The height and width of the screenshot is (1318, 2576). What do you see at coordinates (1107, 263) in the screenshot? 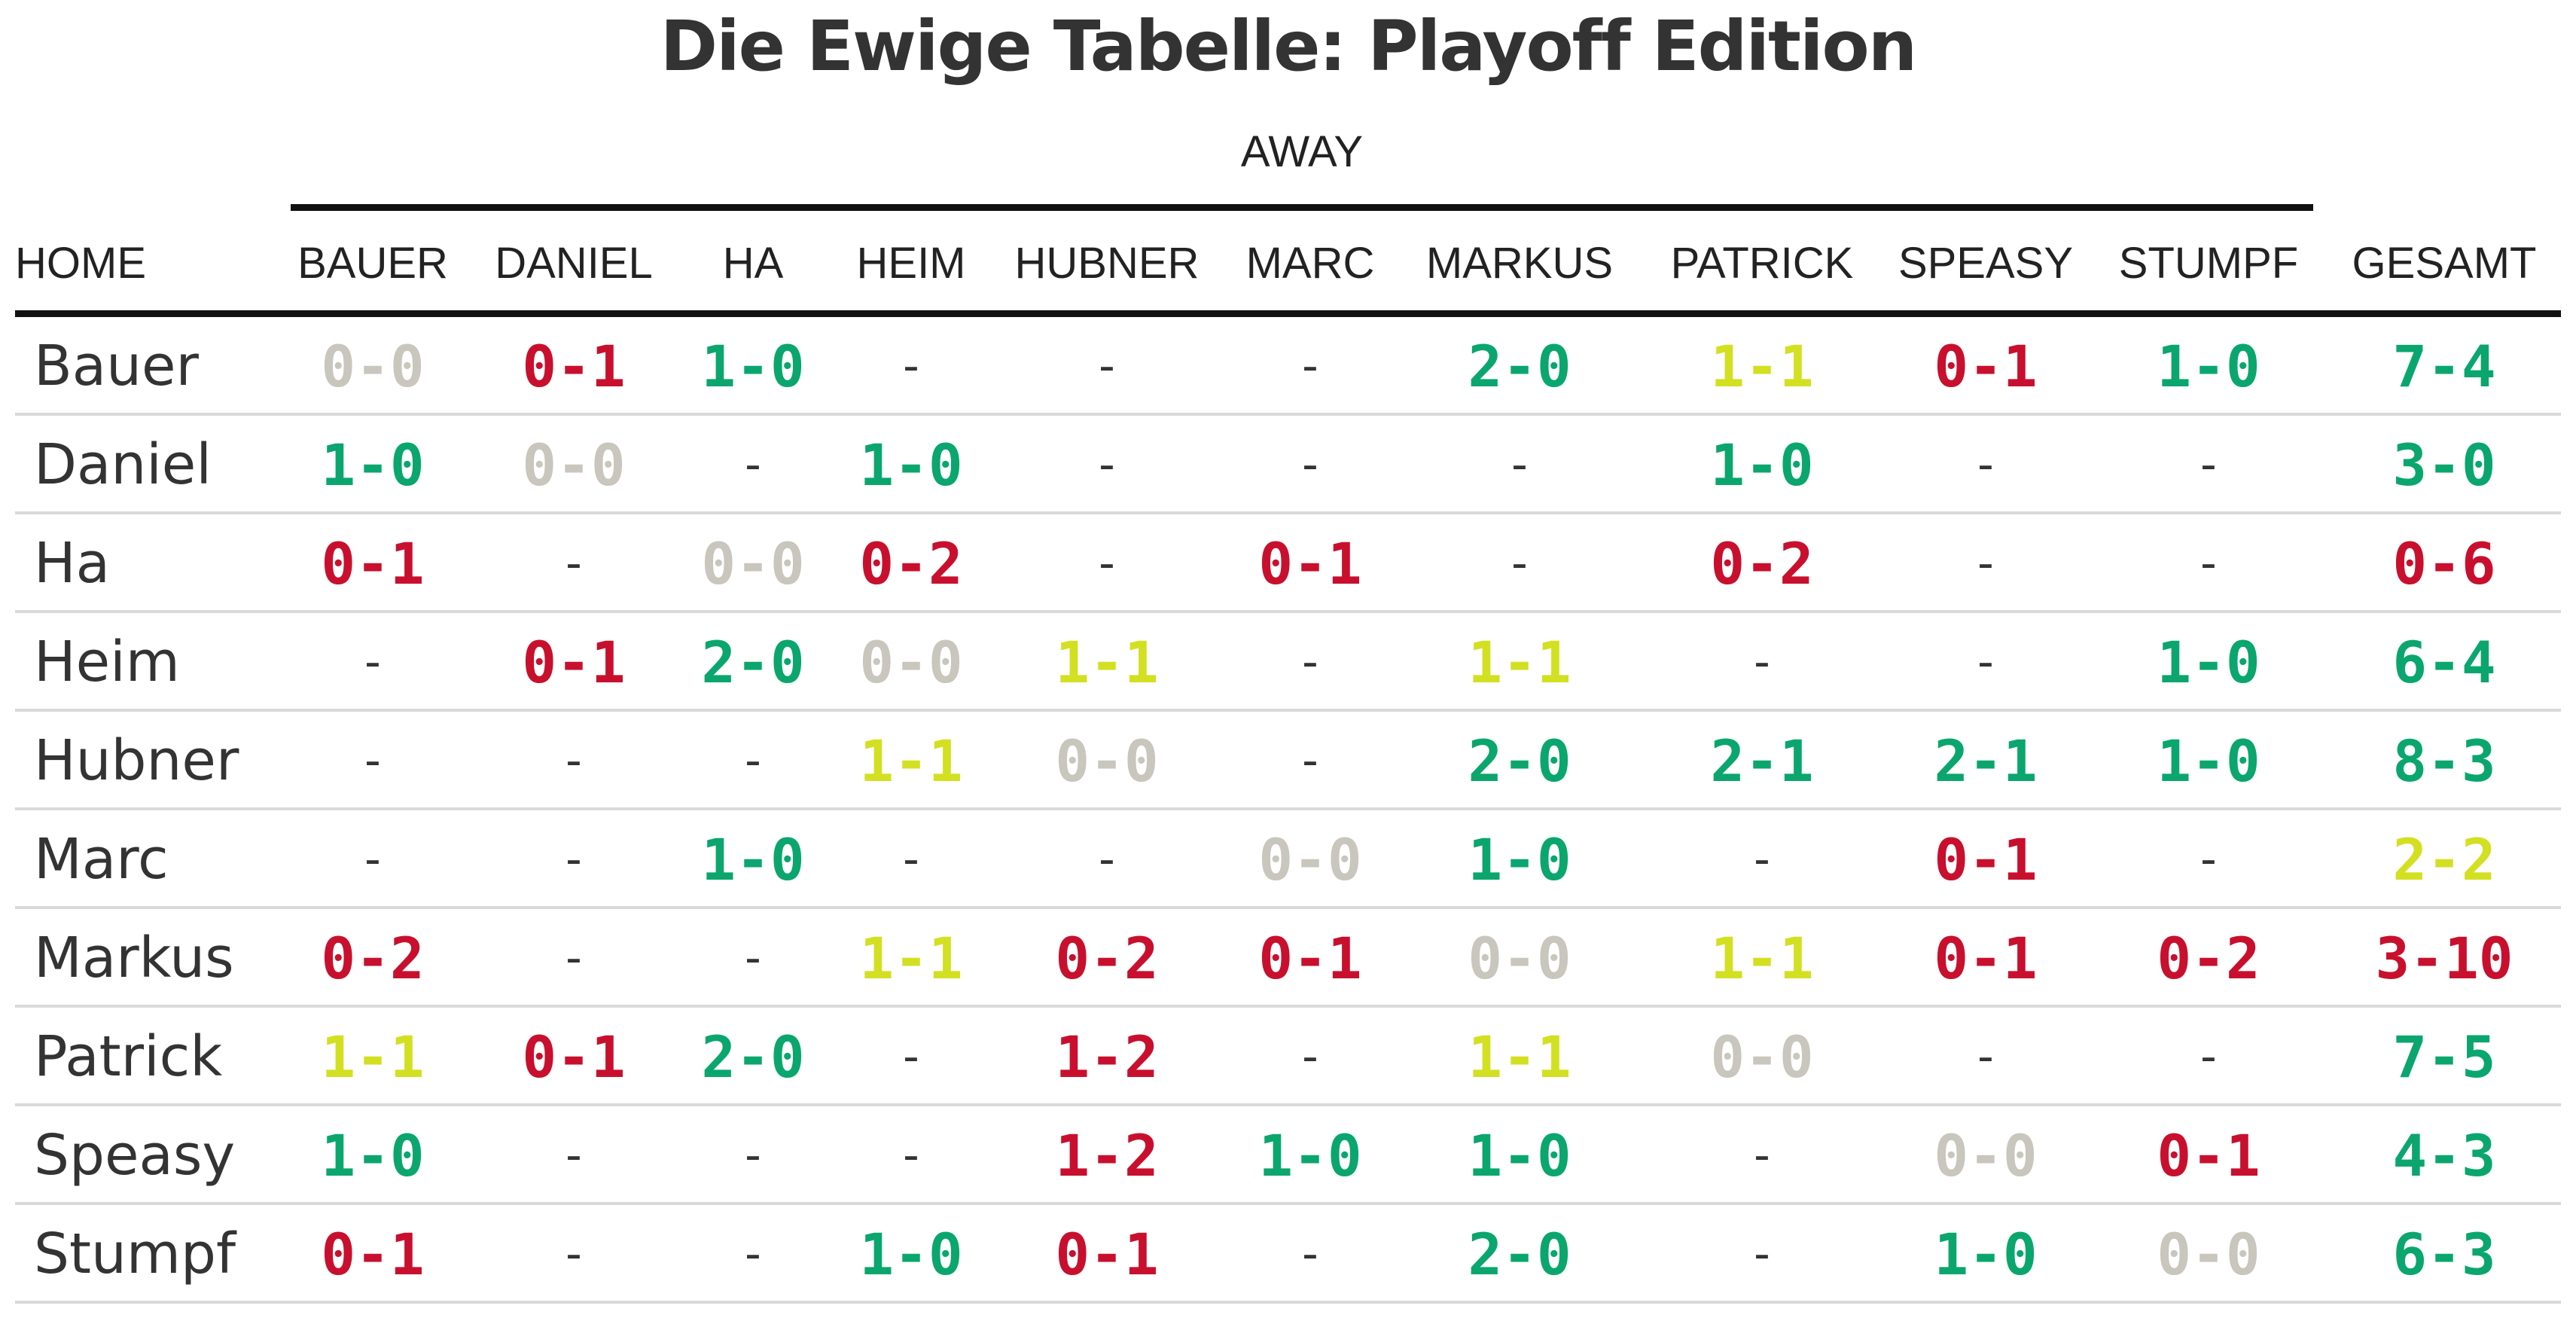
I see `column-header-hubner: HUBNER` at bounding box center [1107, 263].